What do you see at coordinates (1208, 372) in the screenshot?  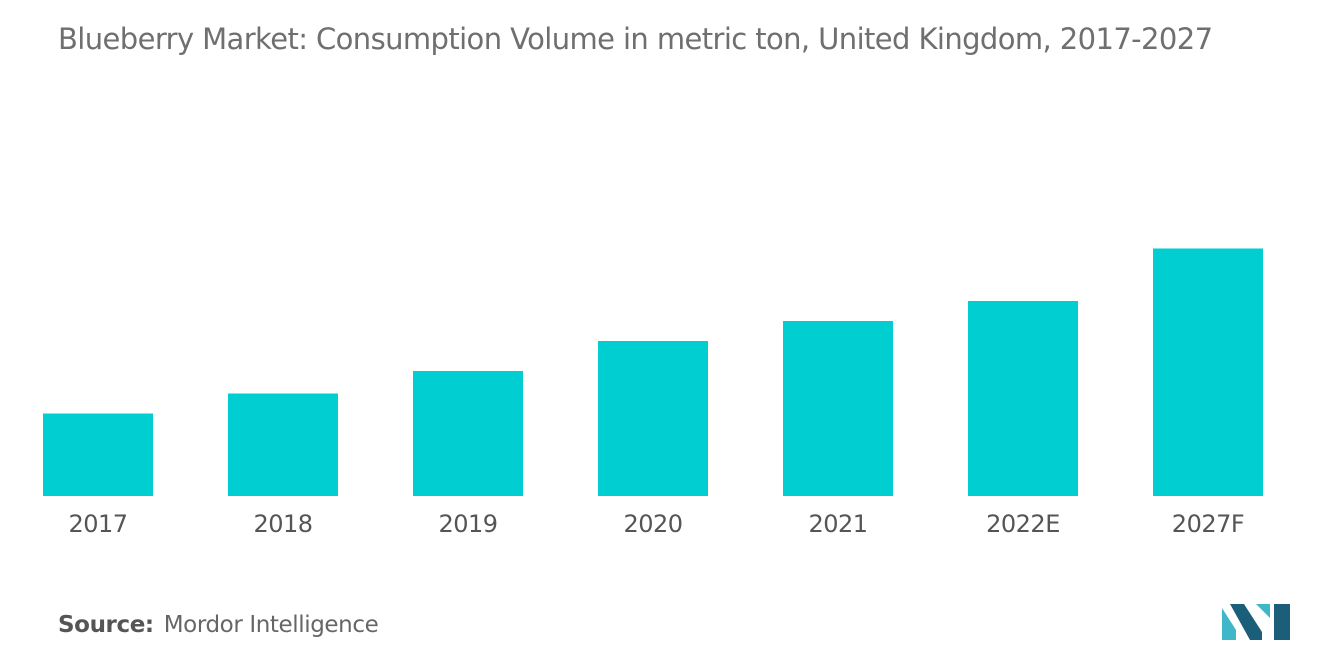 I see `bar-2027f` at bounding box center [1208, 372].